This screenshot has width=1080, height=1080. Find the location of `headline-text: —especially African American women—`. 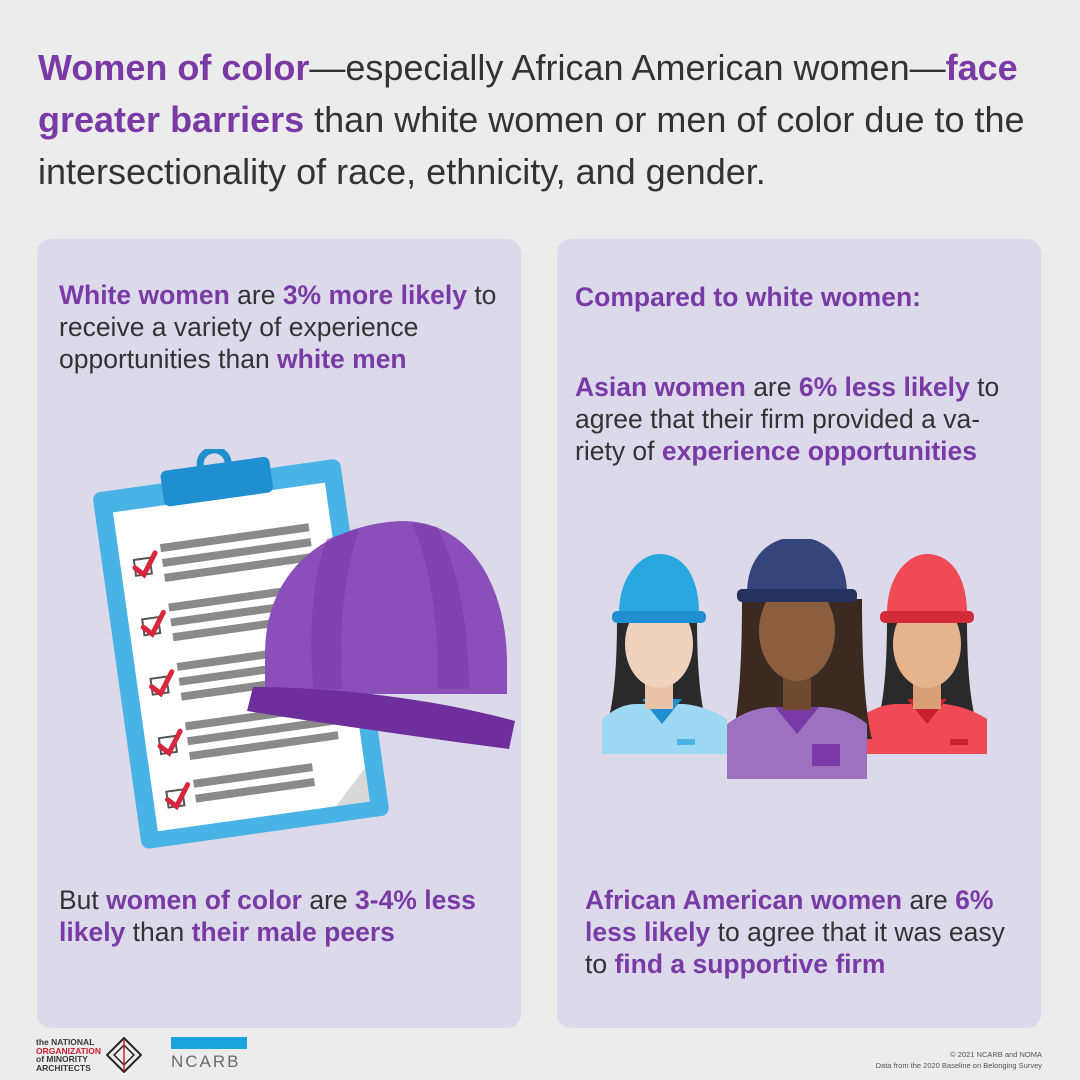

headline-text: —especially African American women— is located at coordinates (627, 67).